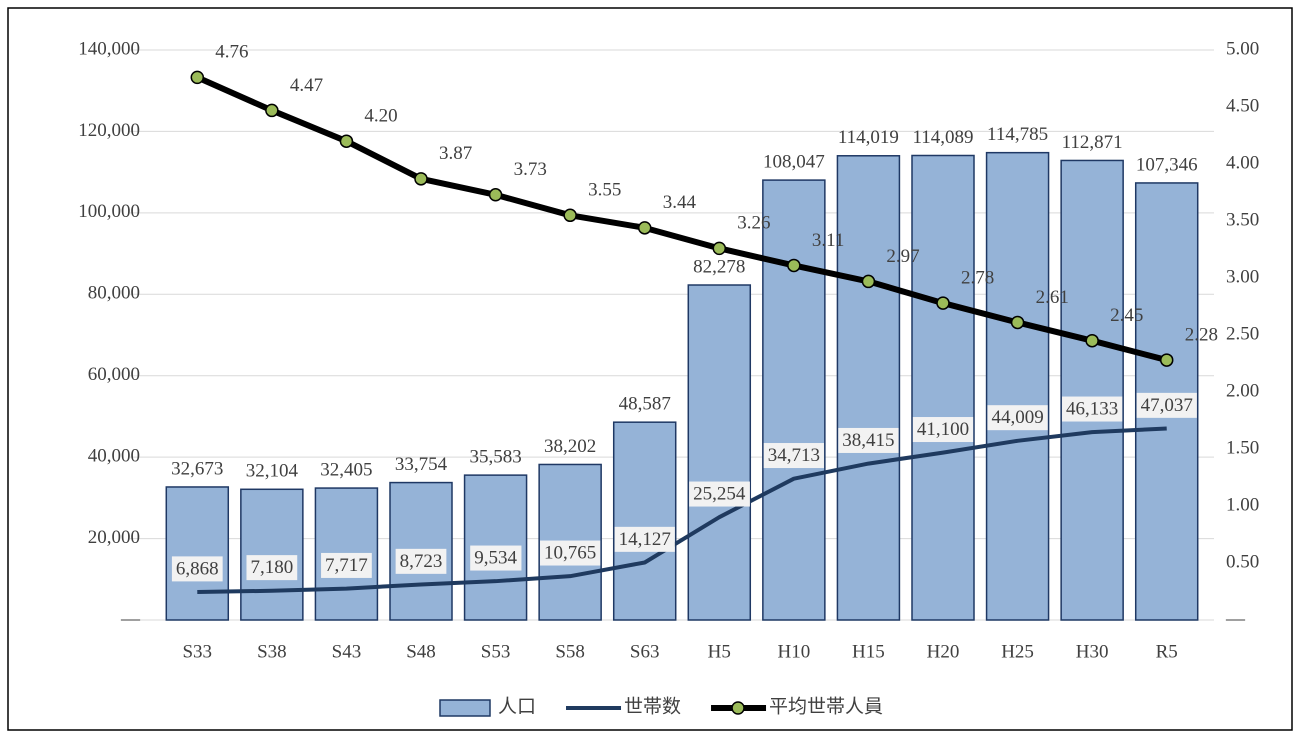 The width and height of the screenshot is (1300, 738). What do you see at coordinates (421, 464) in the screenshot?
I see `data-label: 33,754` at bounding box center [421, 464].